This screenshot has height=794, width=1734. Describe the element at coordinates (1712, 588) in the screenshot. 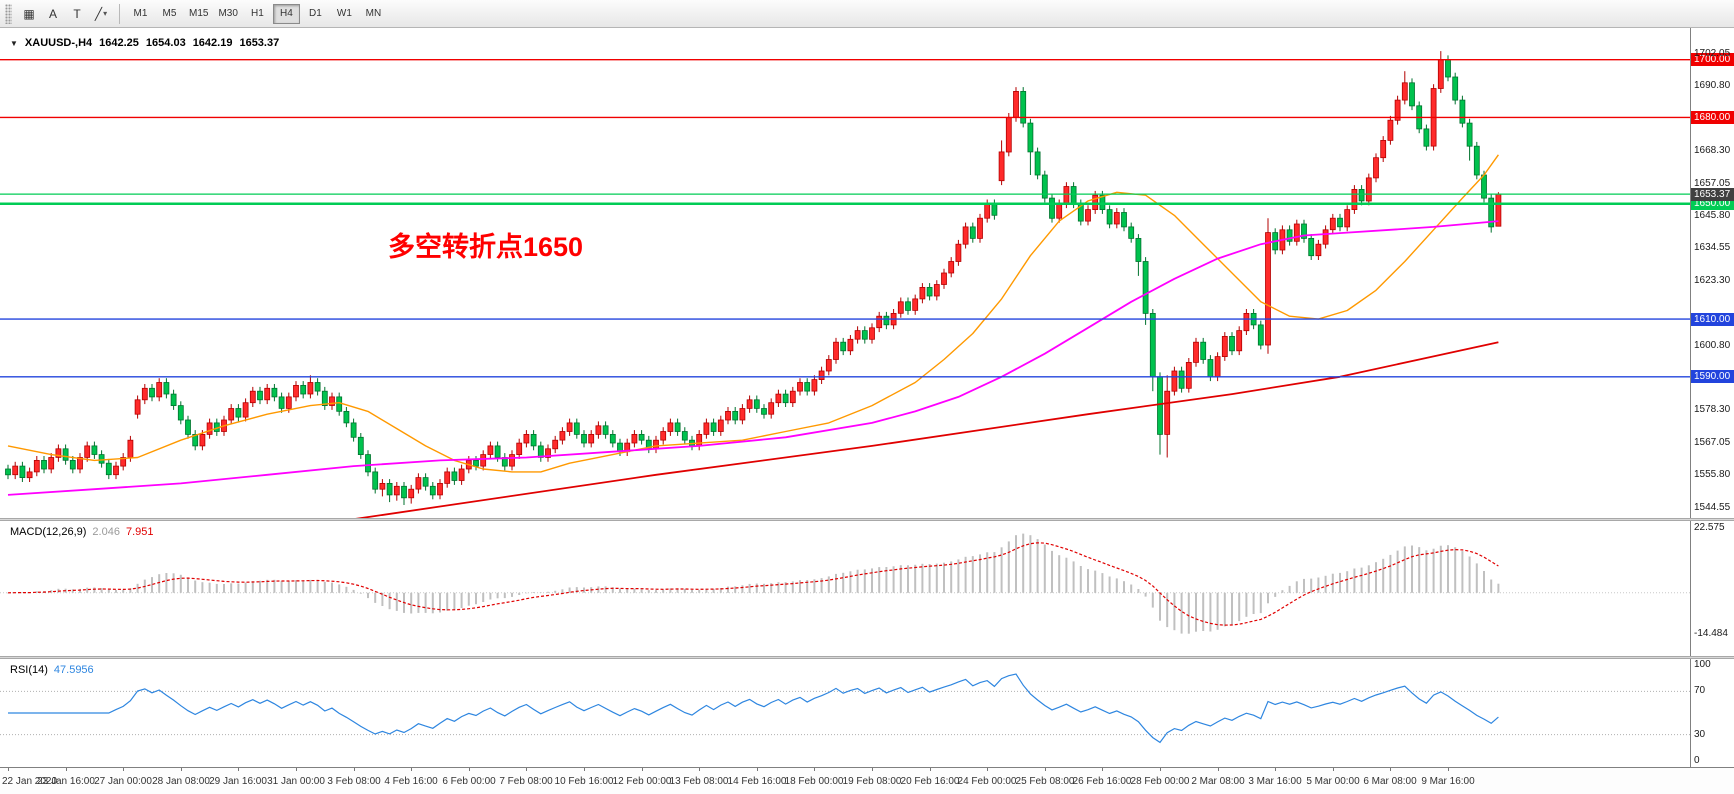

I see `macd-axis: 22.575 -14.484` at that location.